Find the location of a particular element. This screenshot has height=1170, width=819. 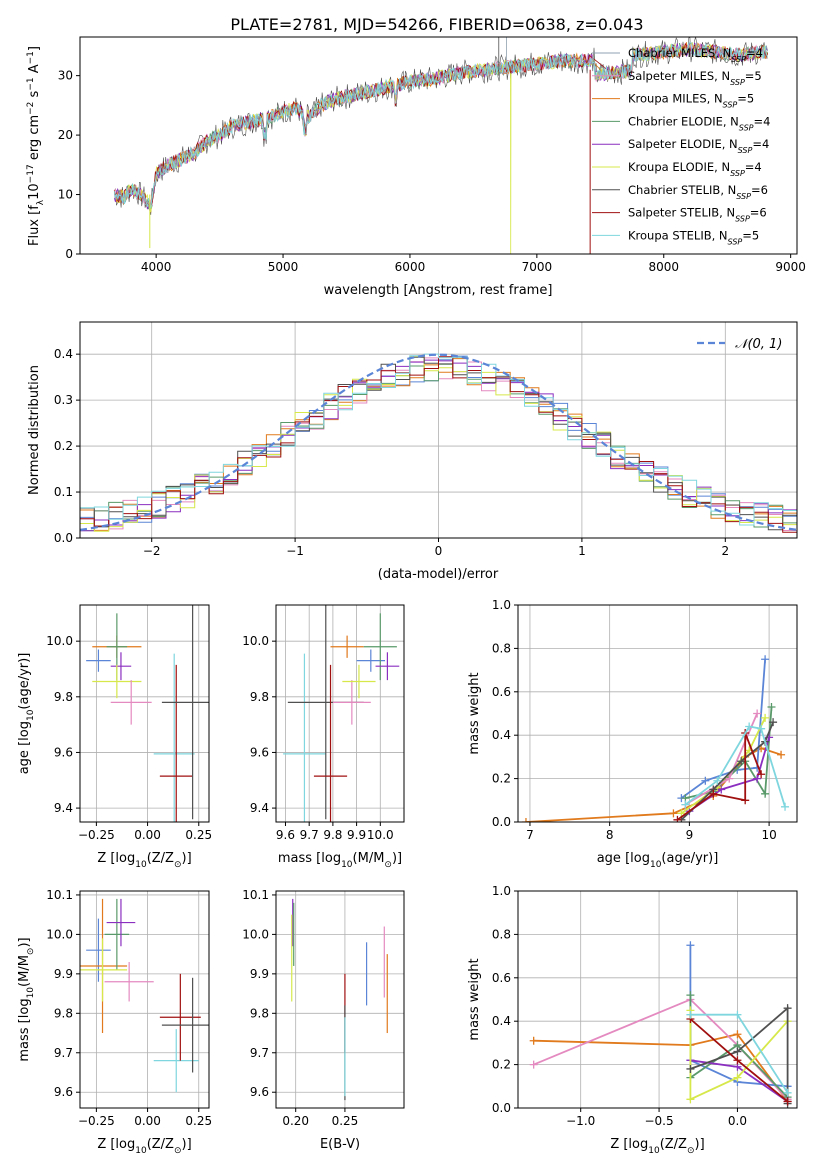

tick-label-x: 1 is located at coordinates (582, 551).